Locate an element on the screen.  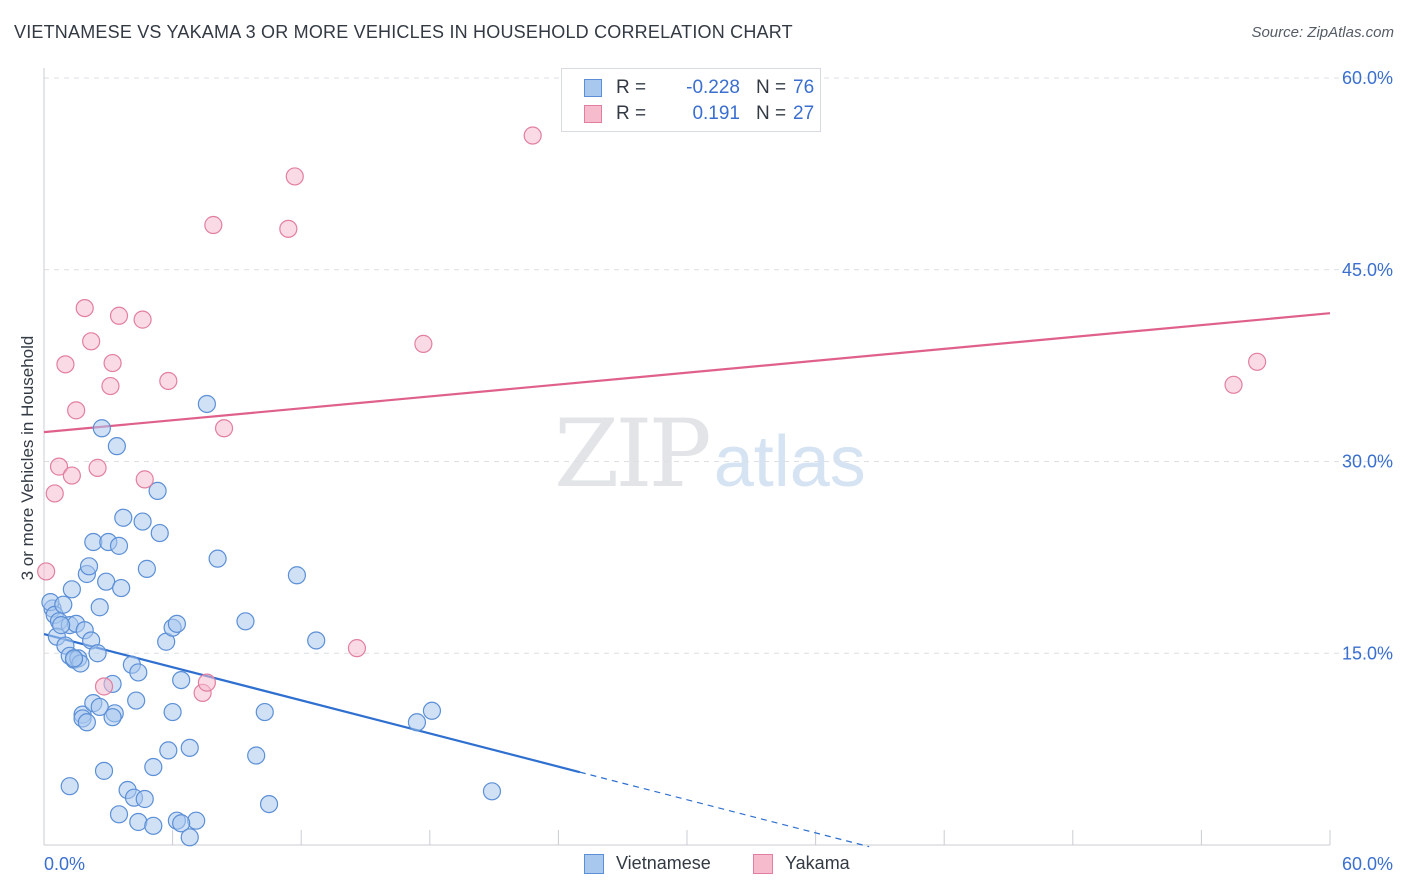
source-credit: Source: ZipAtlas.com is located at coordinates (1322, 32).